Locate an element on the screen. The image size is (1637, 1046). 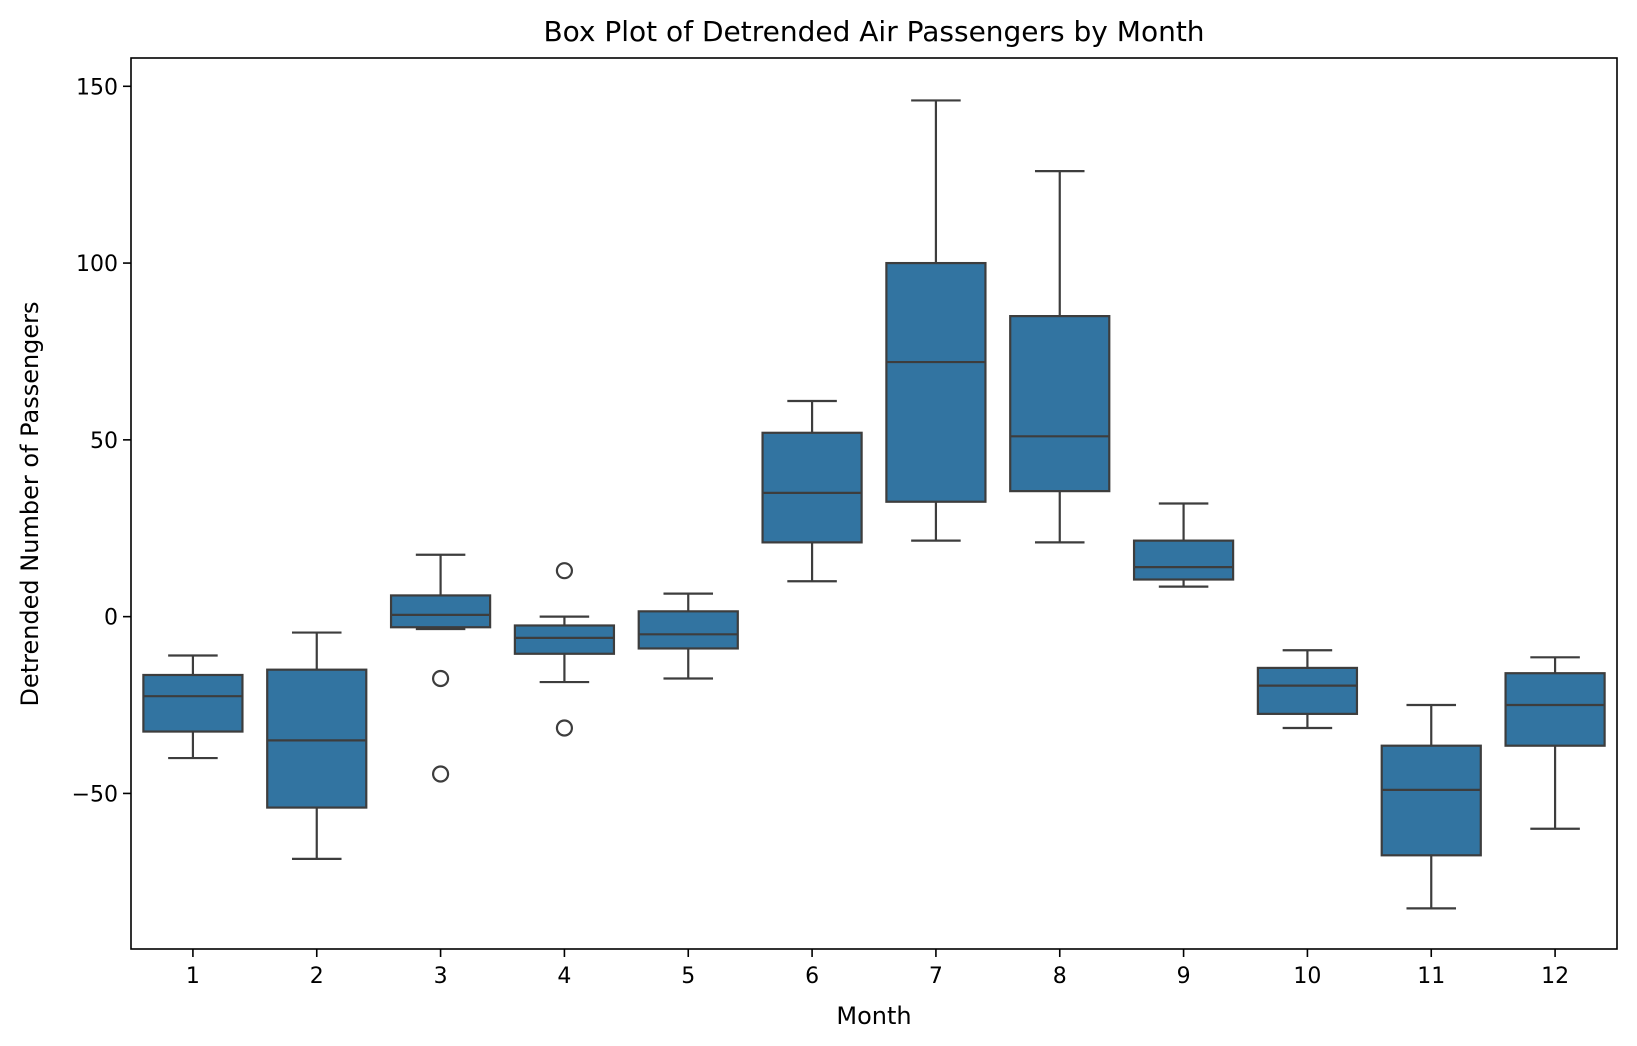
x-tick-label: 2 is located at coordinates (317, 976).